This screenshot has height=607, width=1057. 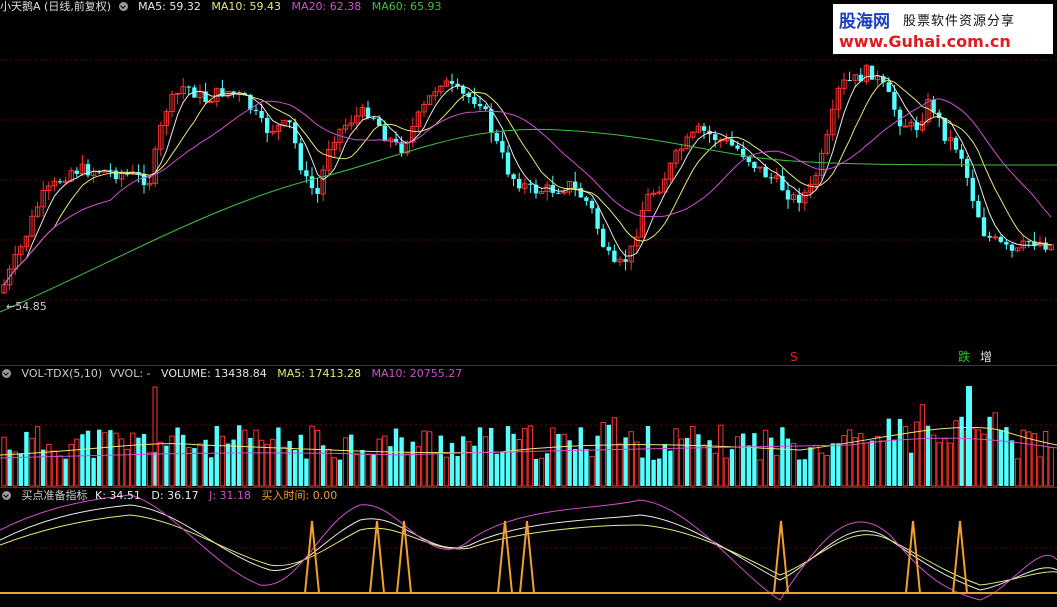 What do you see at coordinates (123, 6) in the screenshot?
I see `settings-circle-icon` at bounding box center [123, 6].